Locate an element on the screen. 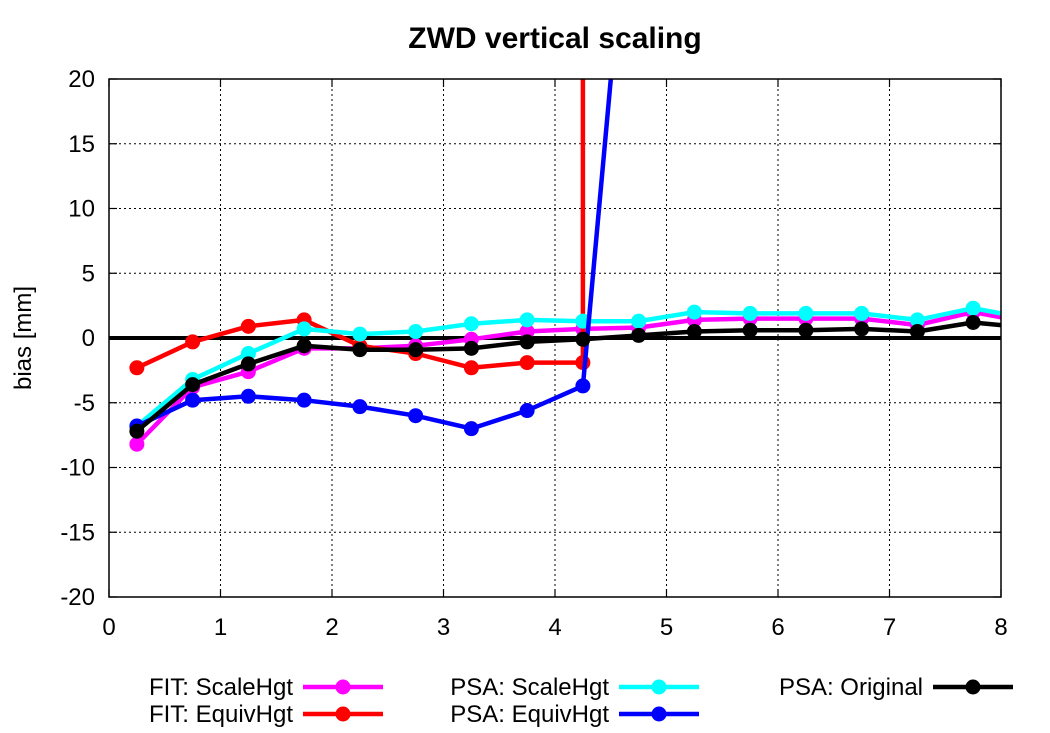 This screenshot has width=1050, height=733. legend-entry-fit-scalehgt: FIT: ScaleHgt is located at coordinates (266, 687).